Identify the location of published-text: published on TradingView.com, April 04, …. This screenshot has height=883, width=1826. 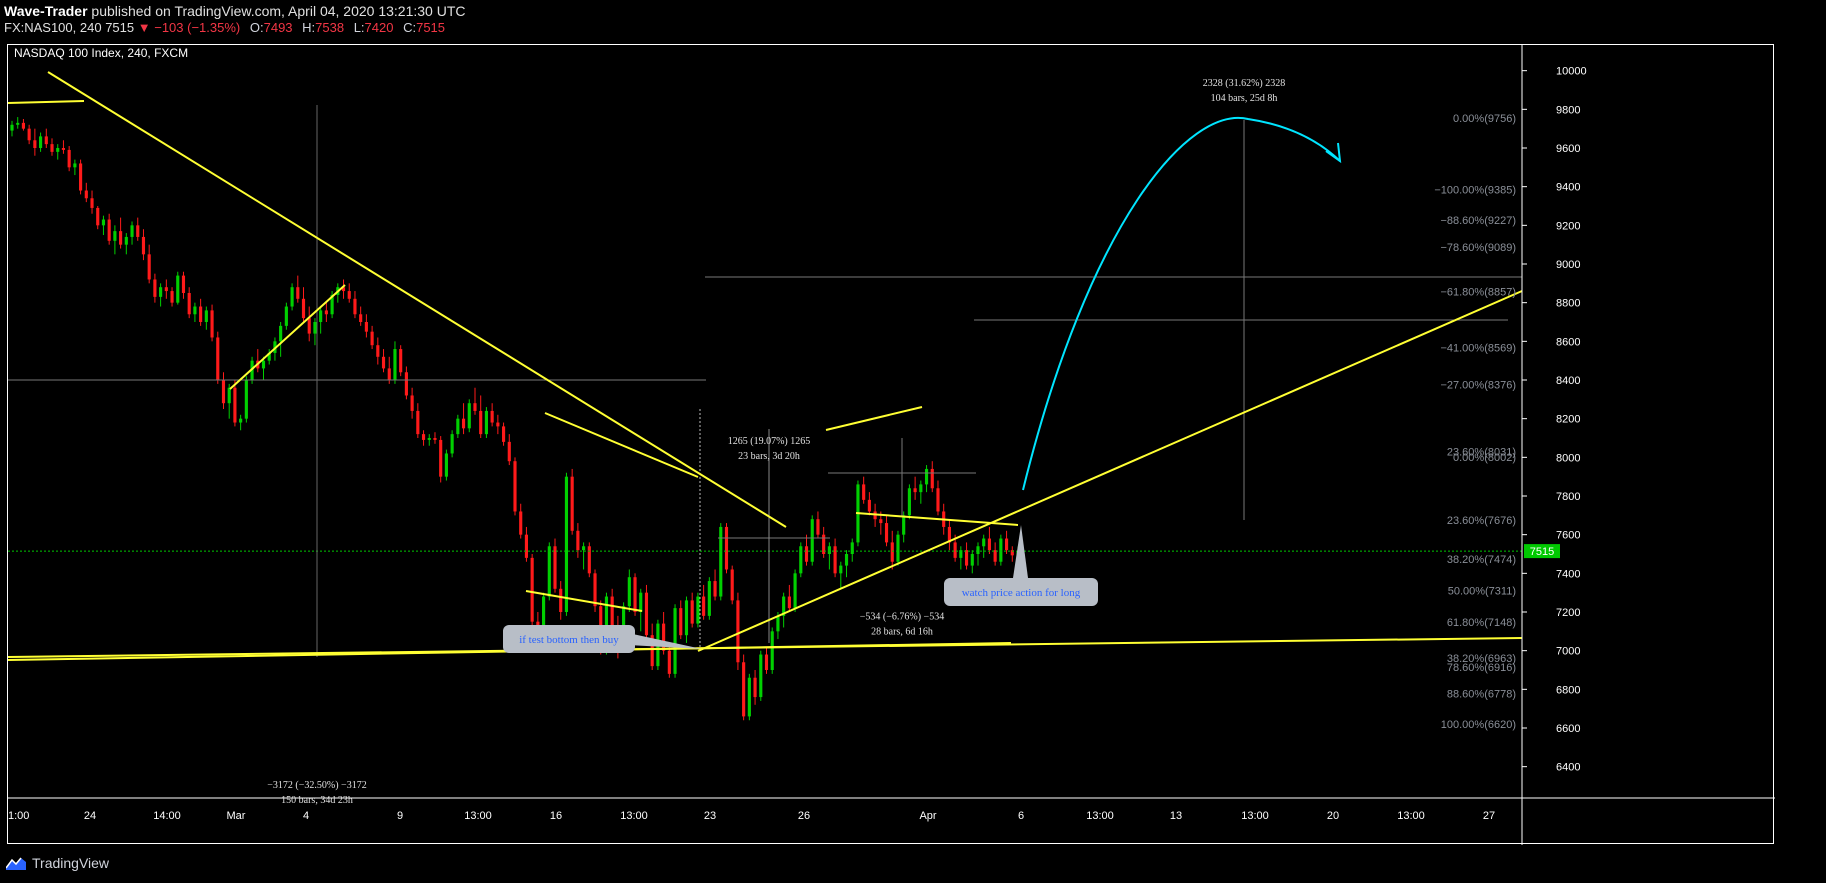
(278, 11).